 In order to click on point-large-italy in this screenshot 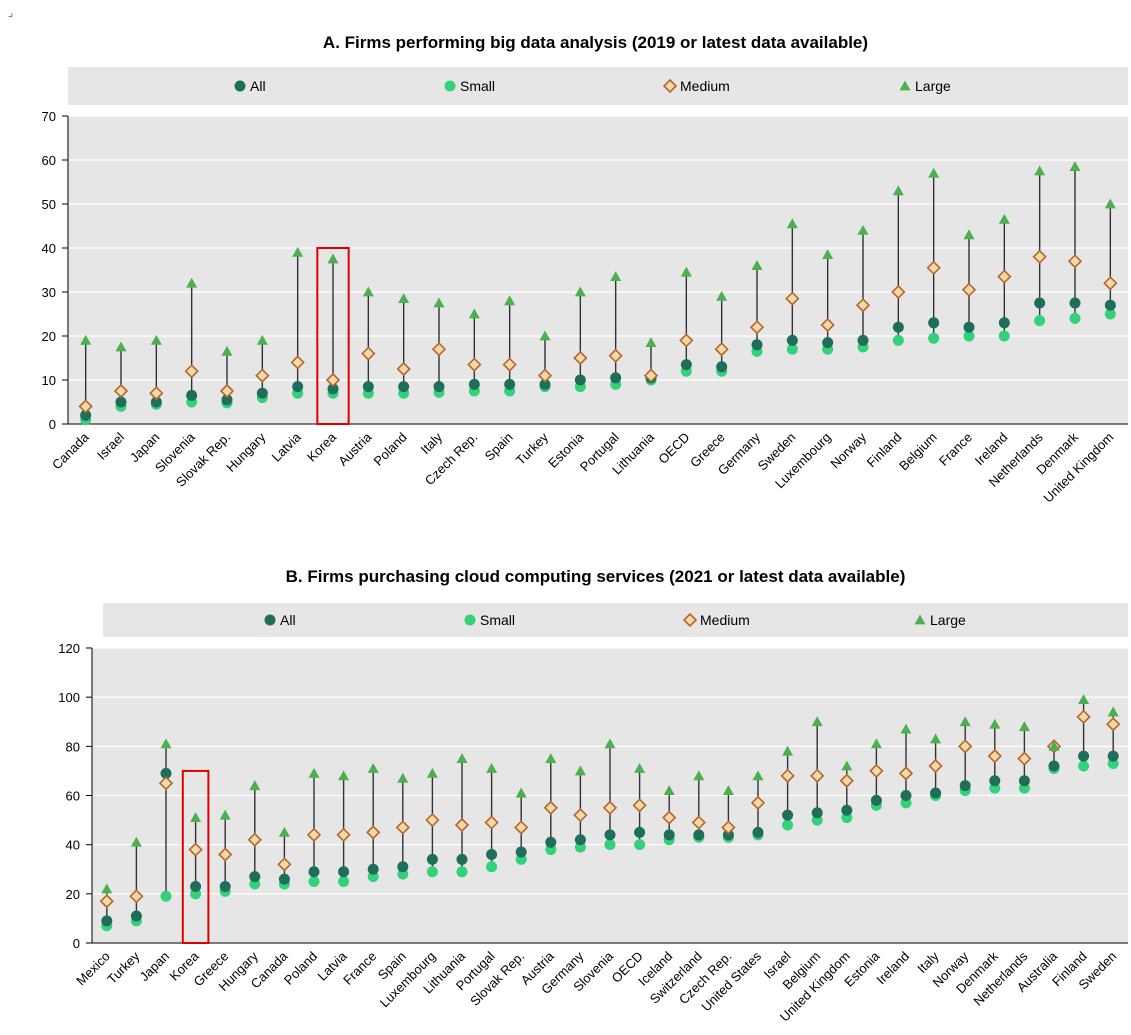, I will do `click(439, 302)`.